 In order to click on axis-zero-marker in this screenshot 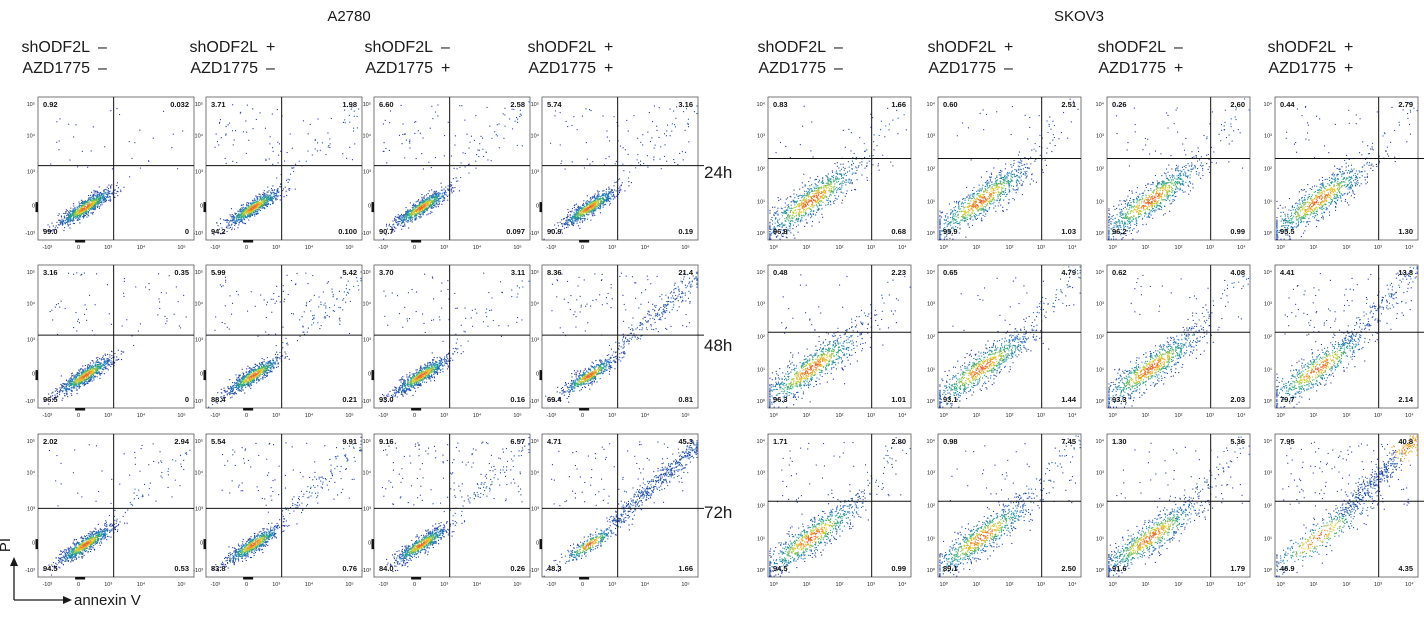, I will do `click(80, 409)`.